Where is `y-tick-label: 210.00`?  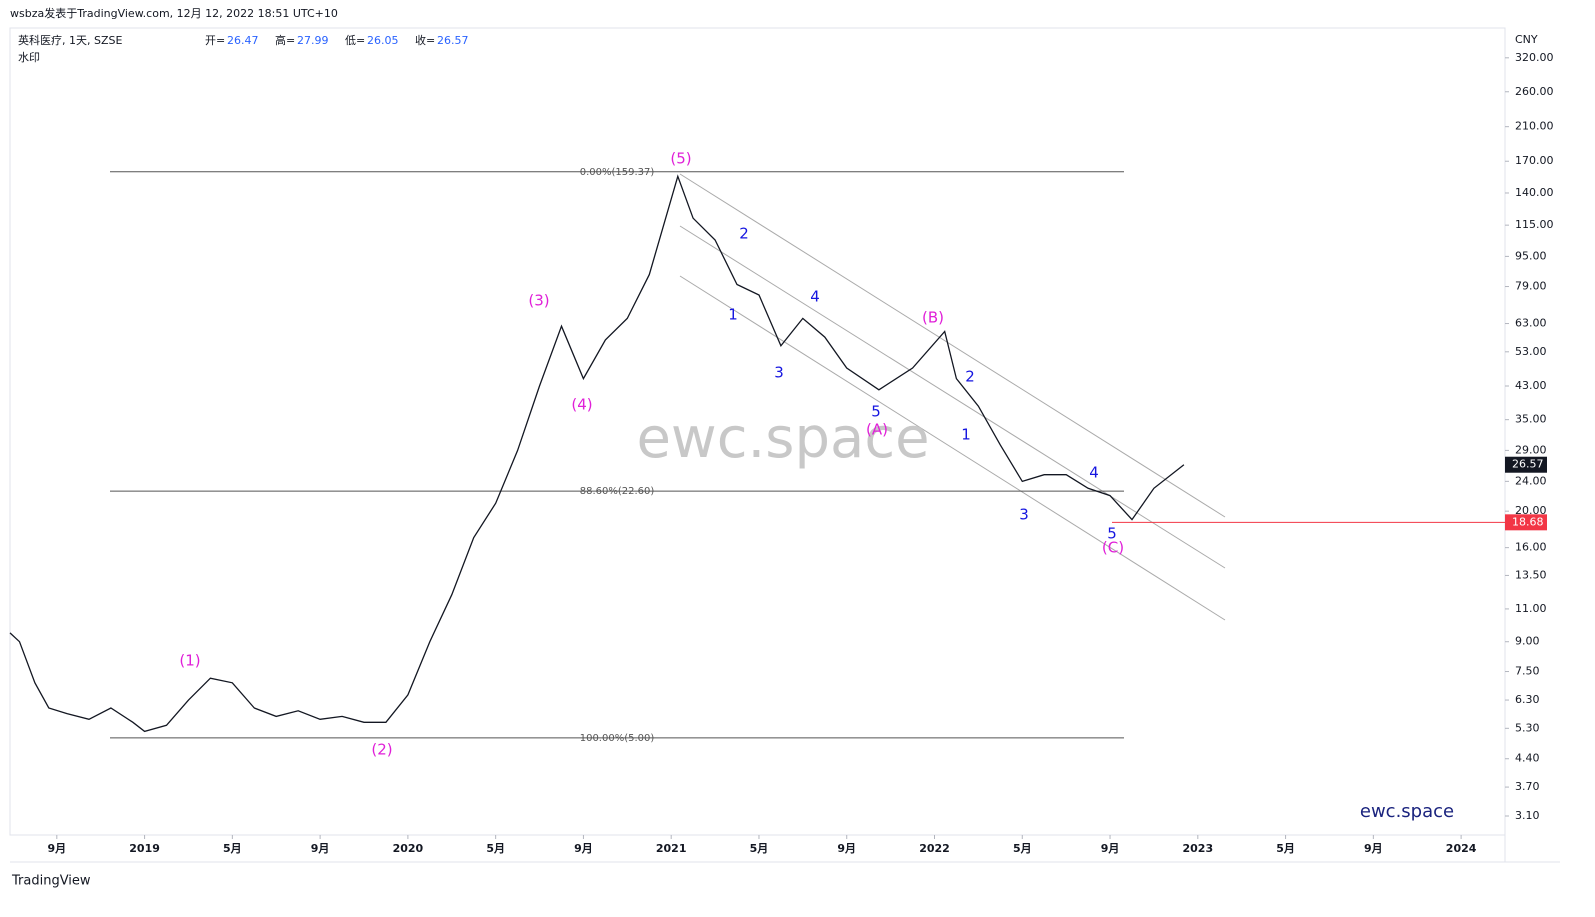 y-tick-label: 210.00 is located at coordinates (1534, 126).